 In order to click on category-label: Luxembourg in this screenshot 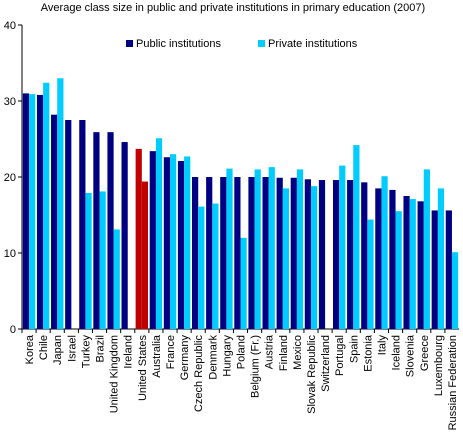, I will do `click(439, 365)`.